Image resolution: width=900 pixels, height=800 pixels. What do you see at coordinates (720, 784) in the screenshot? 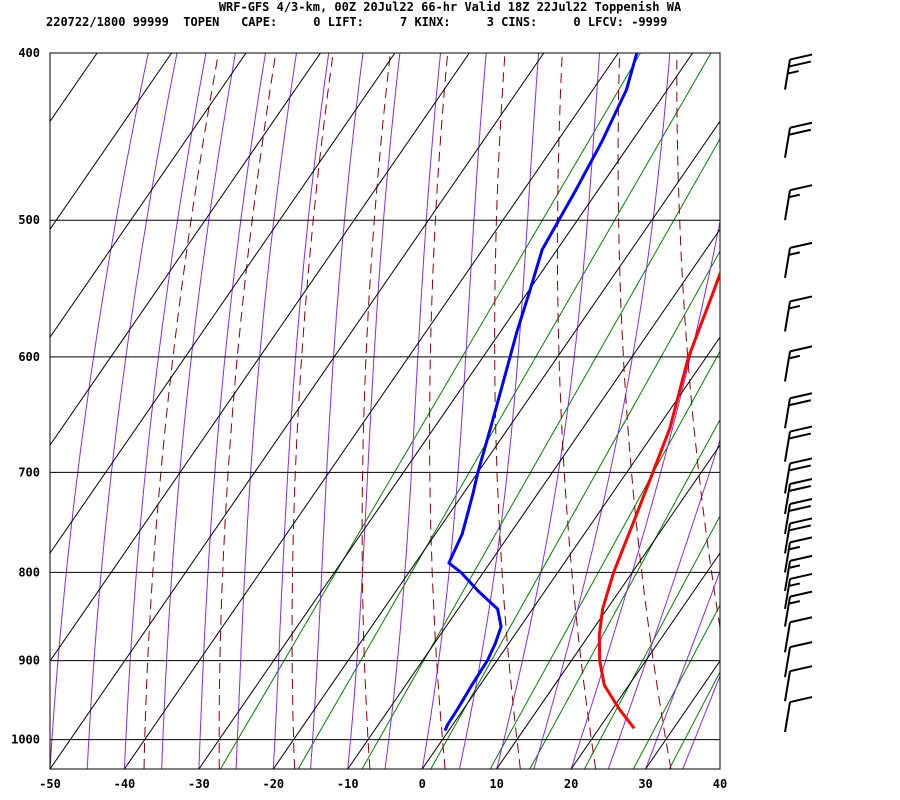
I see `x-tick-label: 40` at bounding box center [720, 784].